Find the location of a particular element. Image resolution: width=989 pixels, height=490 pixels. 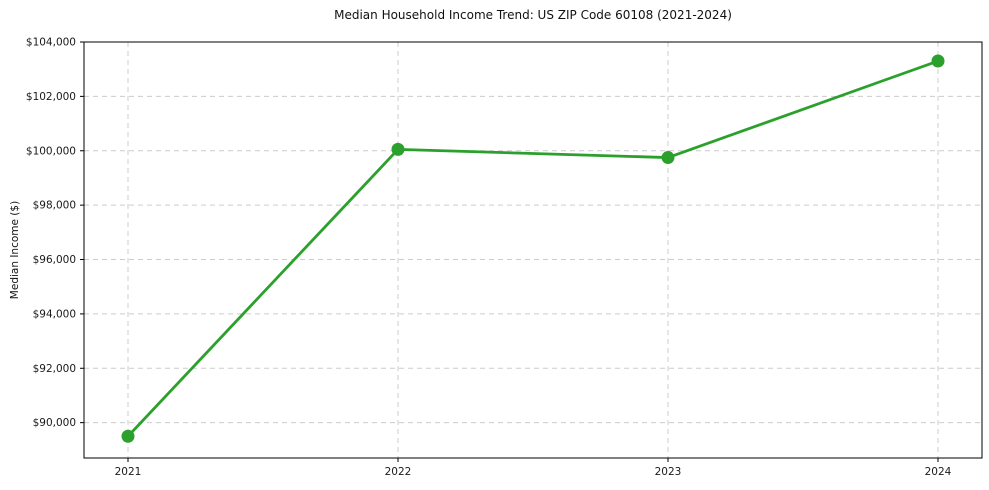

y-tick-label: $104,000 is located at coordinates (51, 43).